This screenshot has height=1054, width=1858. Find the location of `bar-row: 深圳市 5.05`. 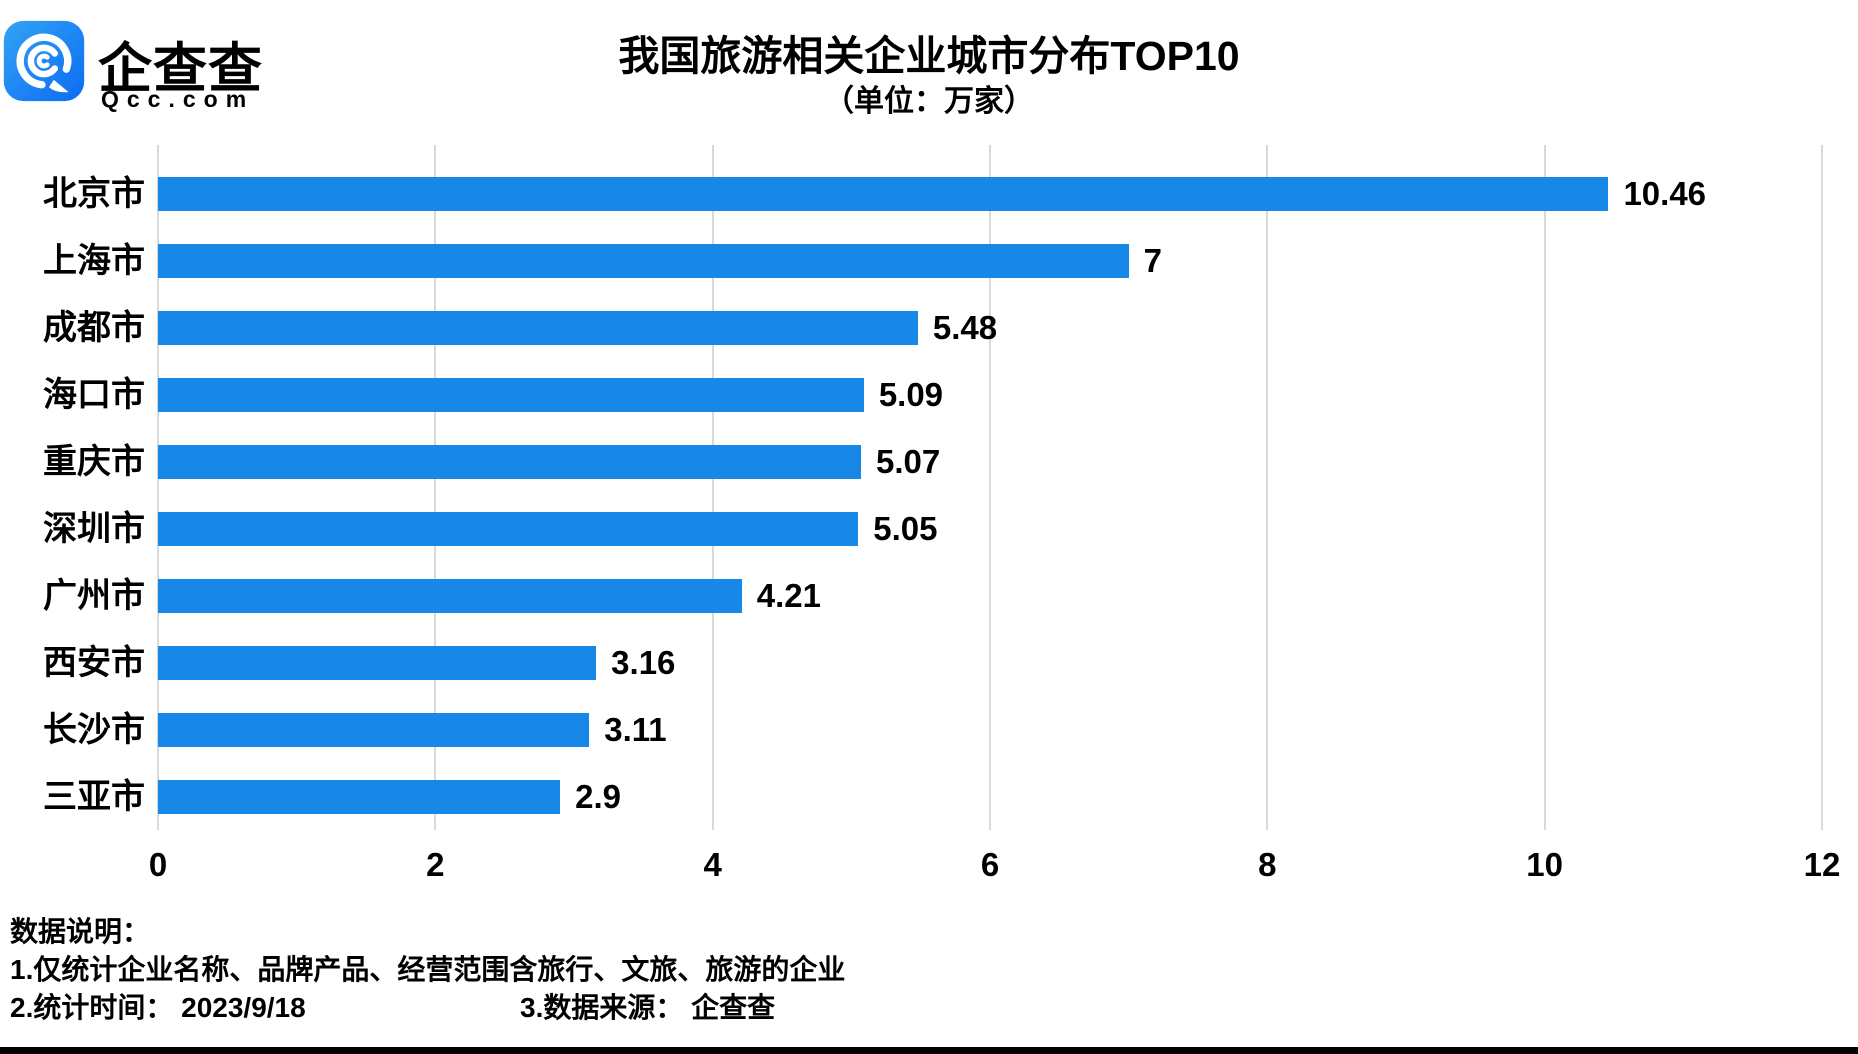

bar-row: 深圳市 5.05 is located at coordinates (929, 528).